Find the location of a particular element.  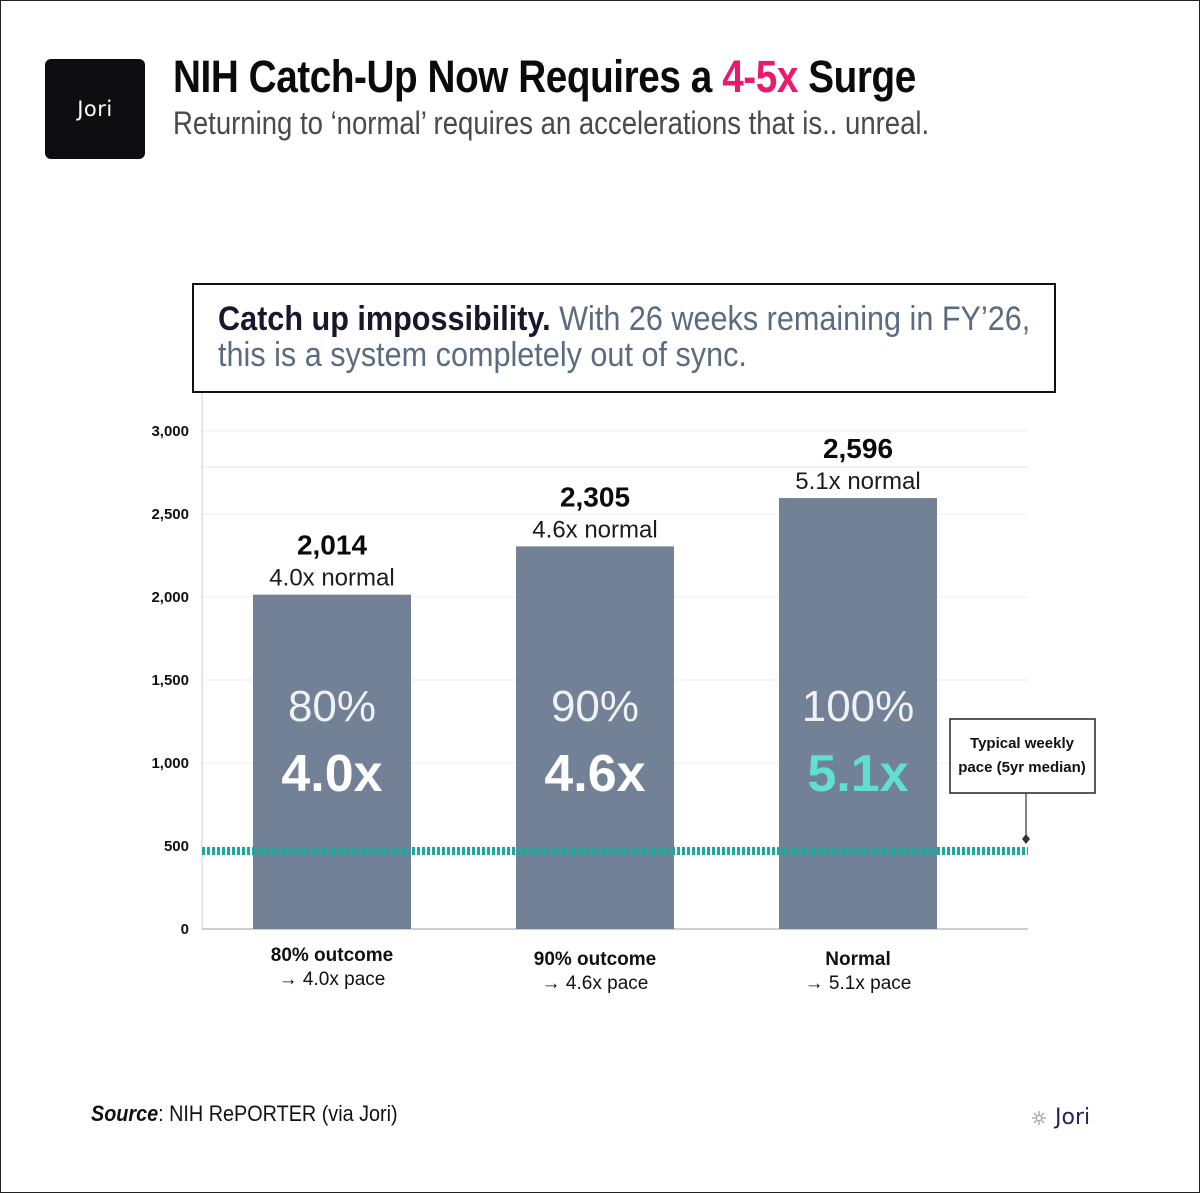

logo-text: Jori is located at coordinates (95, 109).